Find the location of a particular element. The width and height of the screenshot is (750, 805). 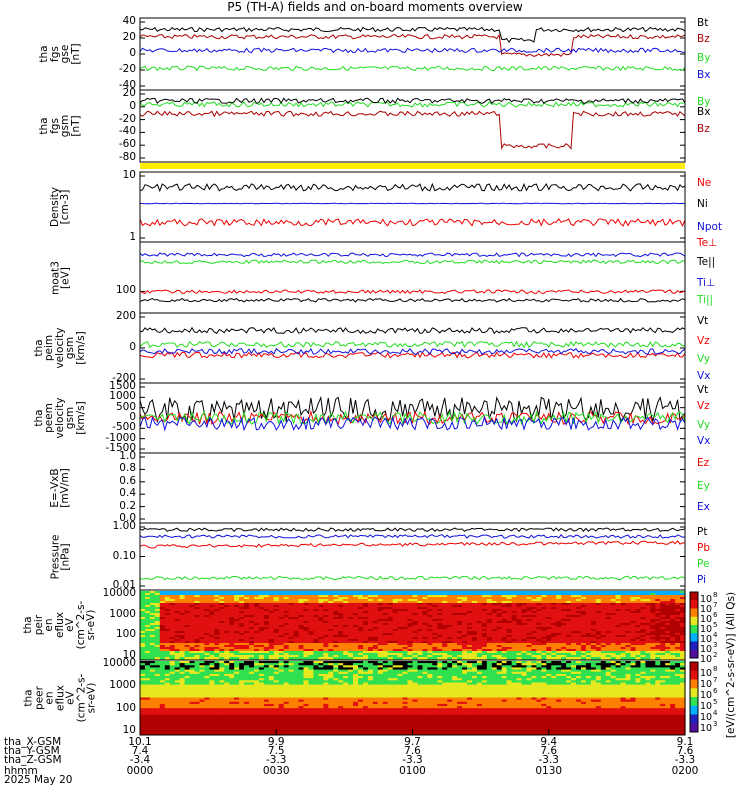

legend-temperature-Ti||: Ti|| is located at coordinates (705, 300).